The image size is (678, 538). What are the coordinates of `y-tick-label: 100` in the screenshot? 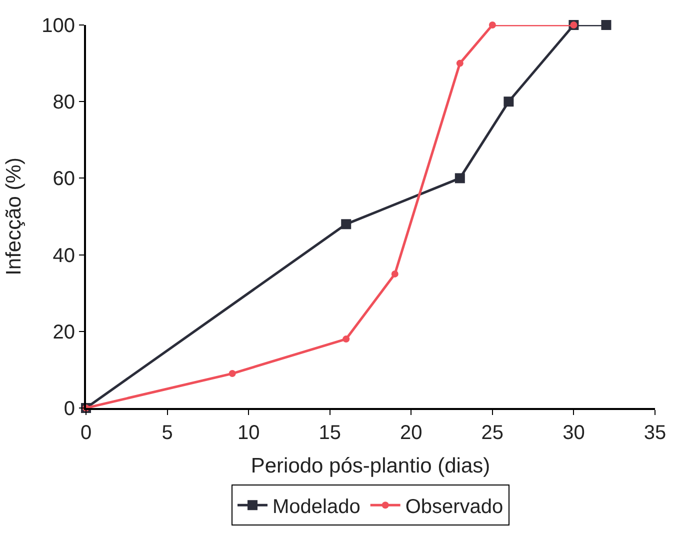 It's located at (58, 26).